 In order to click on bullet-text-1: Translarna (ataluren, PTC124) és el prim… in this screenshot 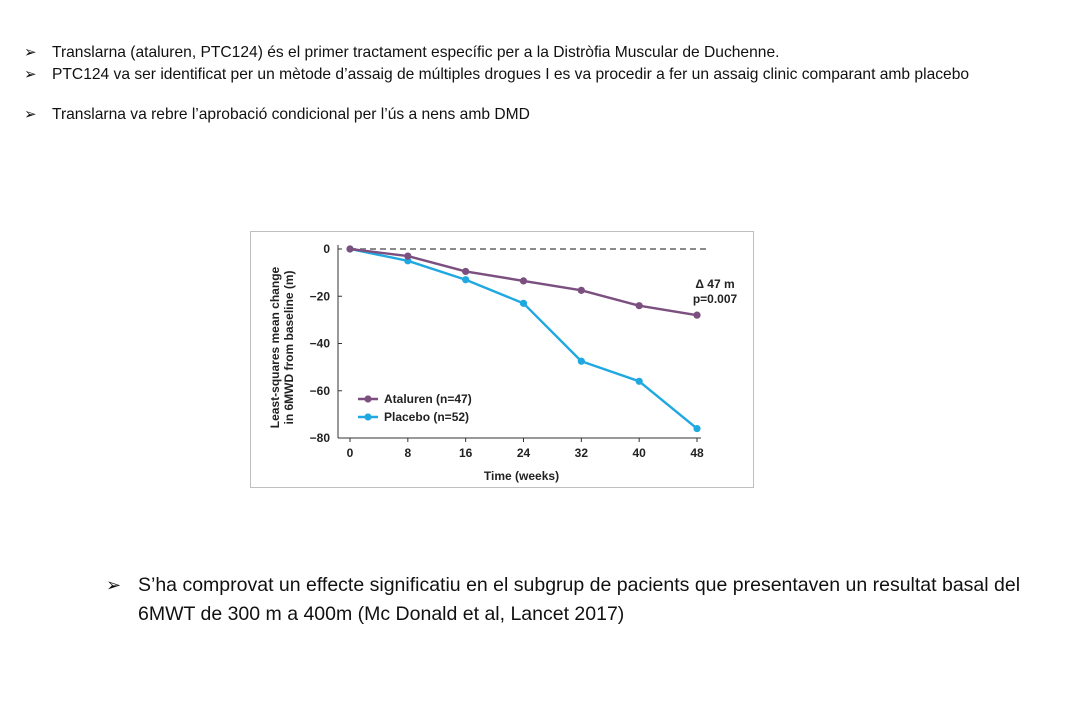, I will do `click(416, 52)`.